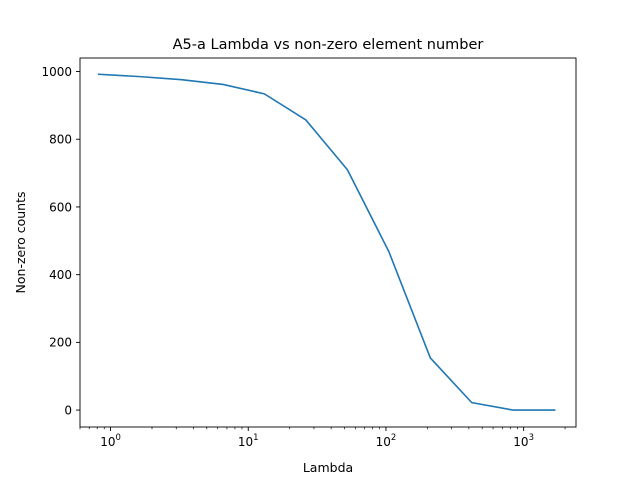 The height and width of the screenshot is (480, 640). Describe the element at coordinates (248, 441) in the screenshot. I see `x-tick-label: 10¹` at that location.